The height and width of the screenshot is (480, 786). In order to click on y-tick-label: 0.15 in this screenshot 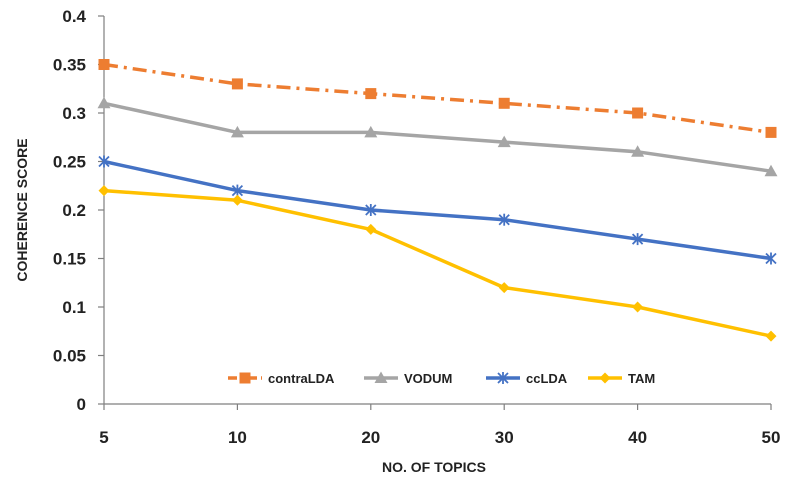, I will do `click(69, 259)`.